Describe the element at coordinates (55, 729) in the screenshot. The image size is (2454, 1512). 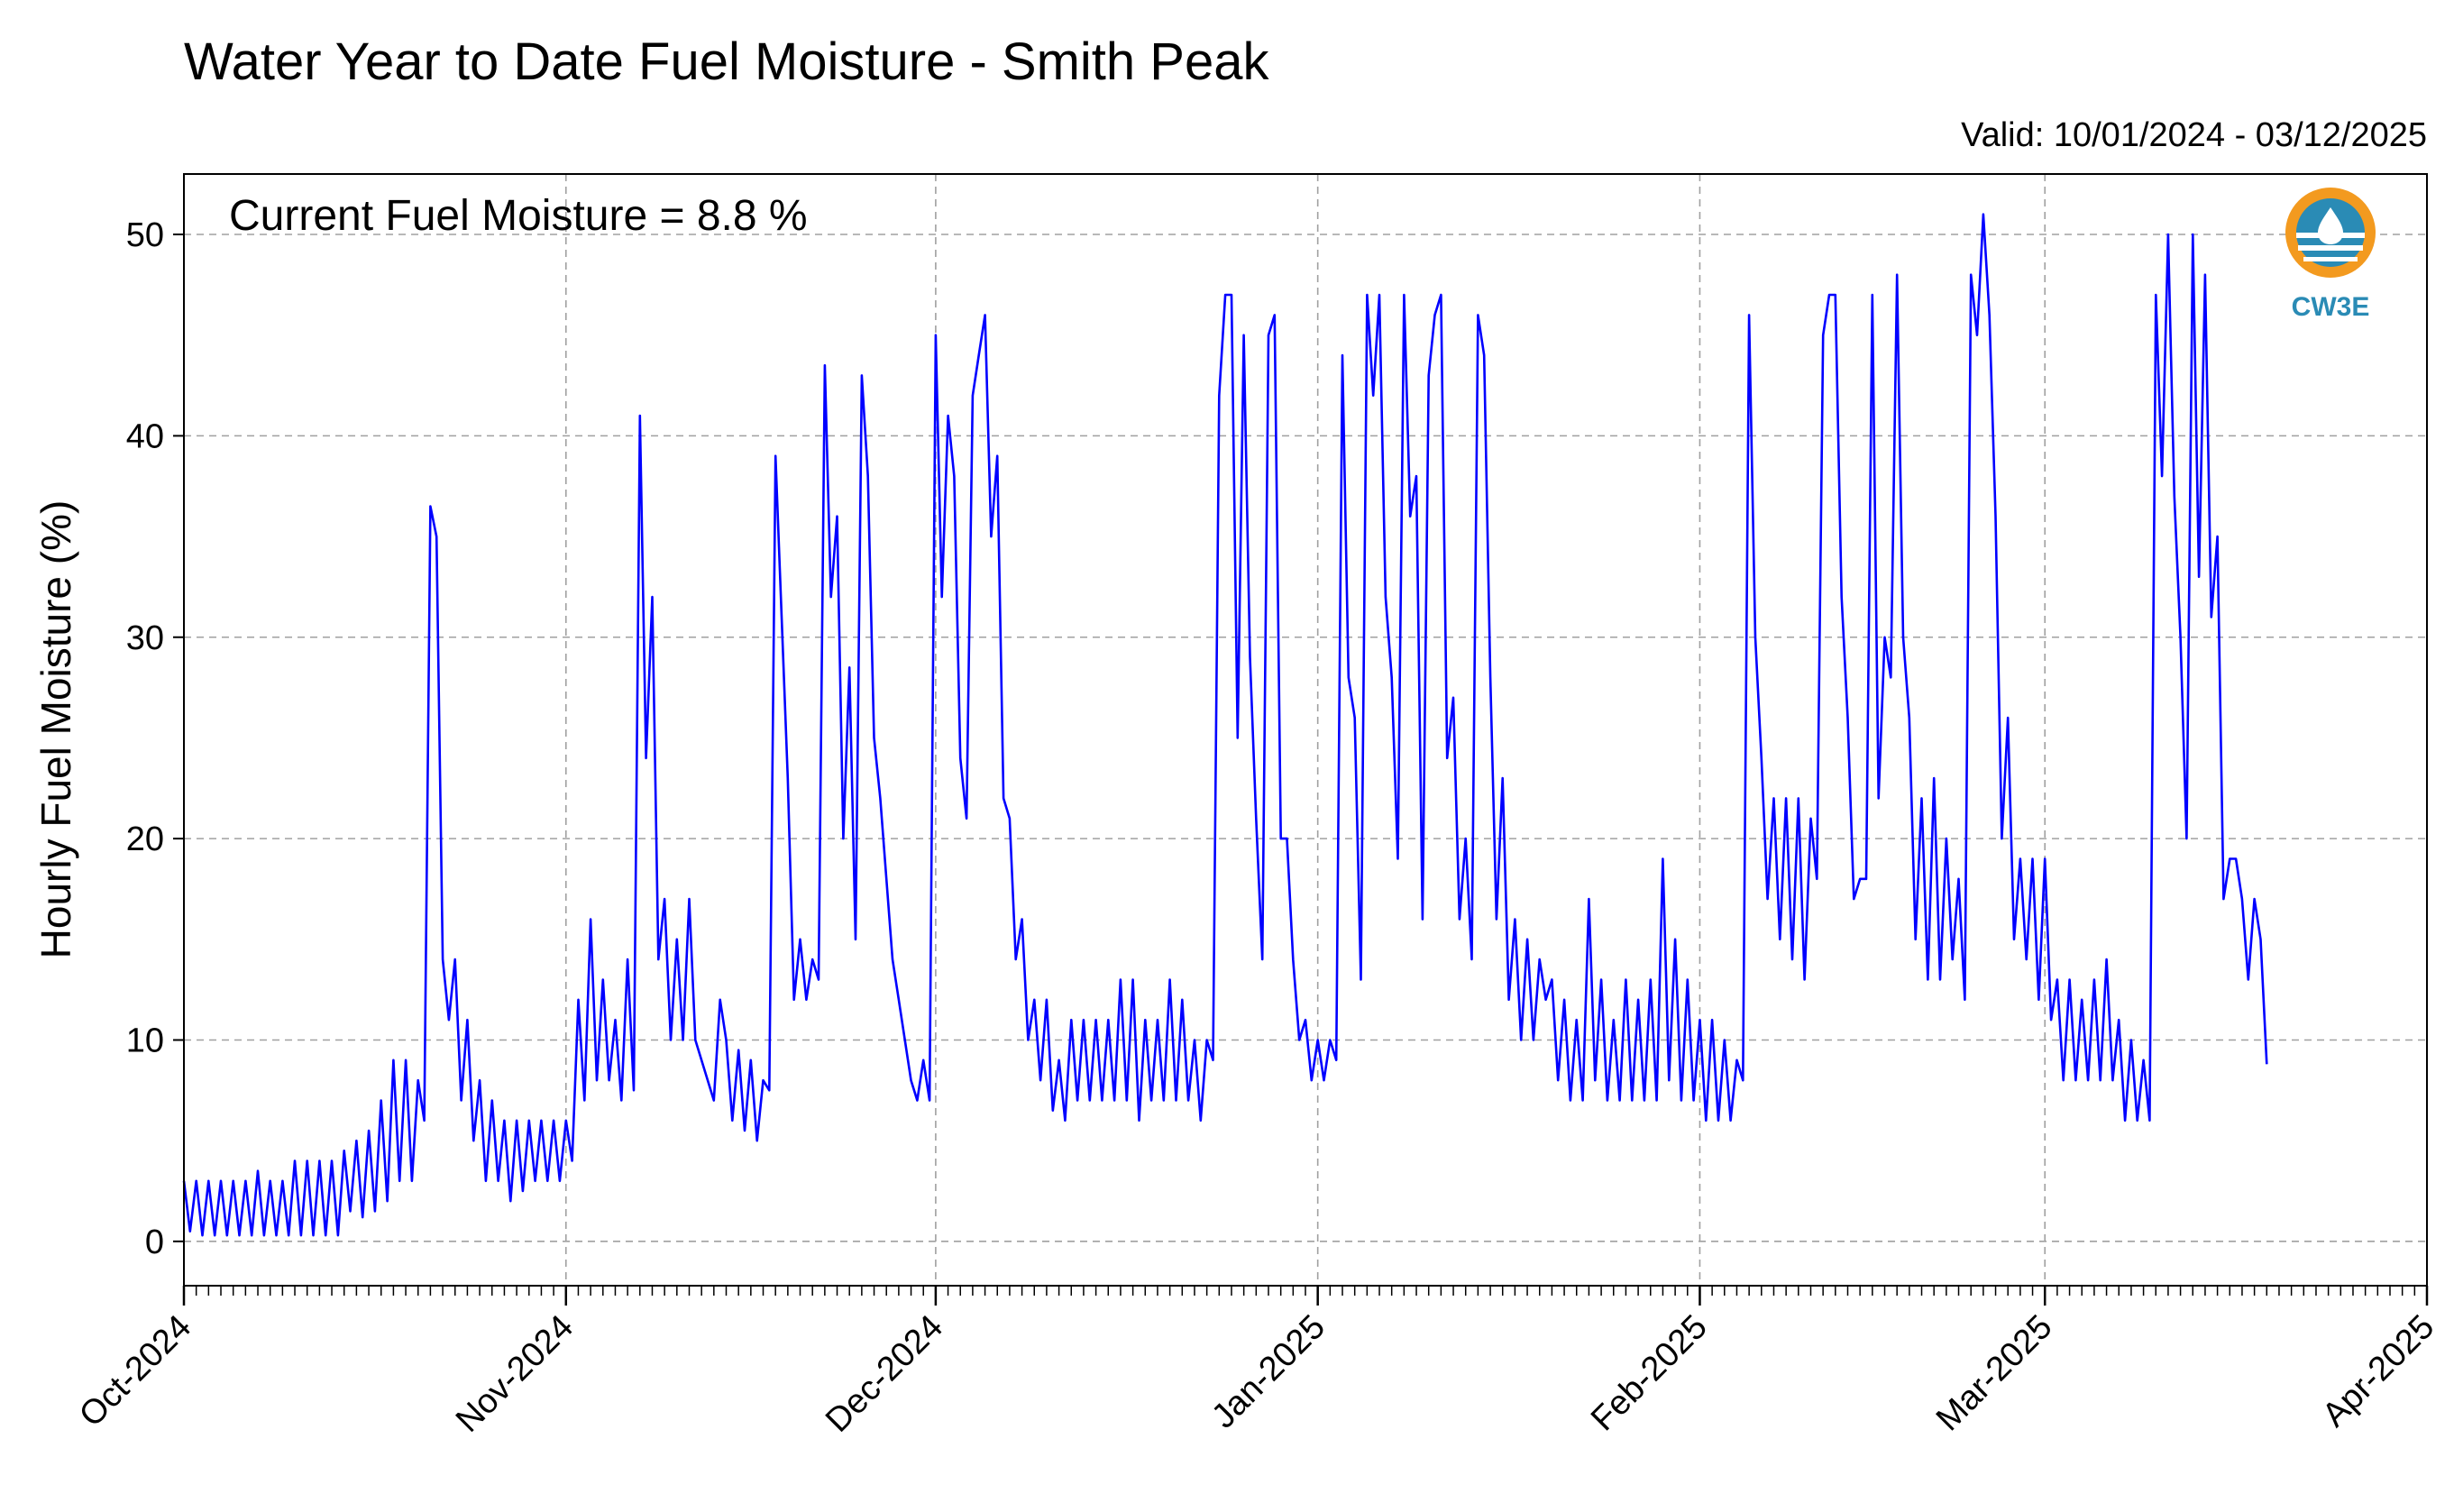
I see `y-axis-label: Hourly Fuel Moisture (%)` at that location.